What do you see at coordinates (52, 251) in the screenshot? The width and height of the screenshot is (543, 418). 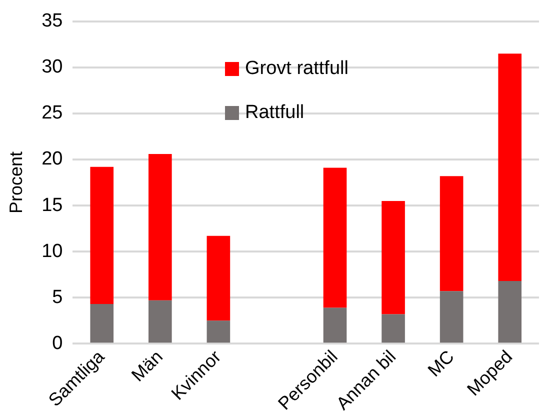 I see `y-tick-label: 10` at bounding box center [52, 251].